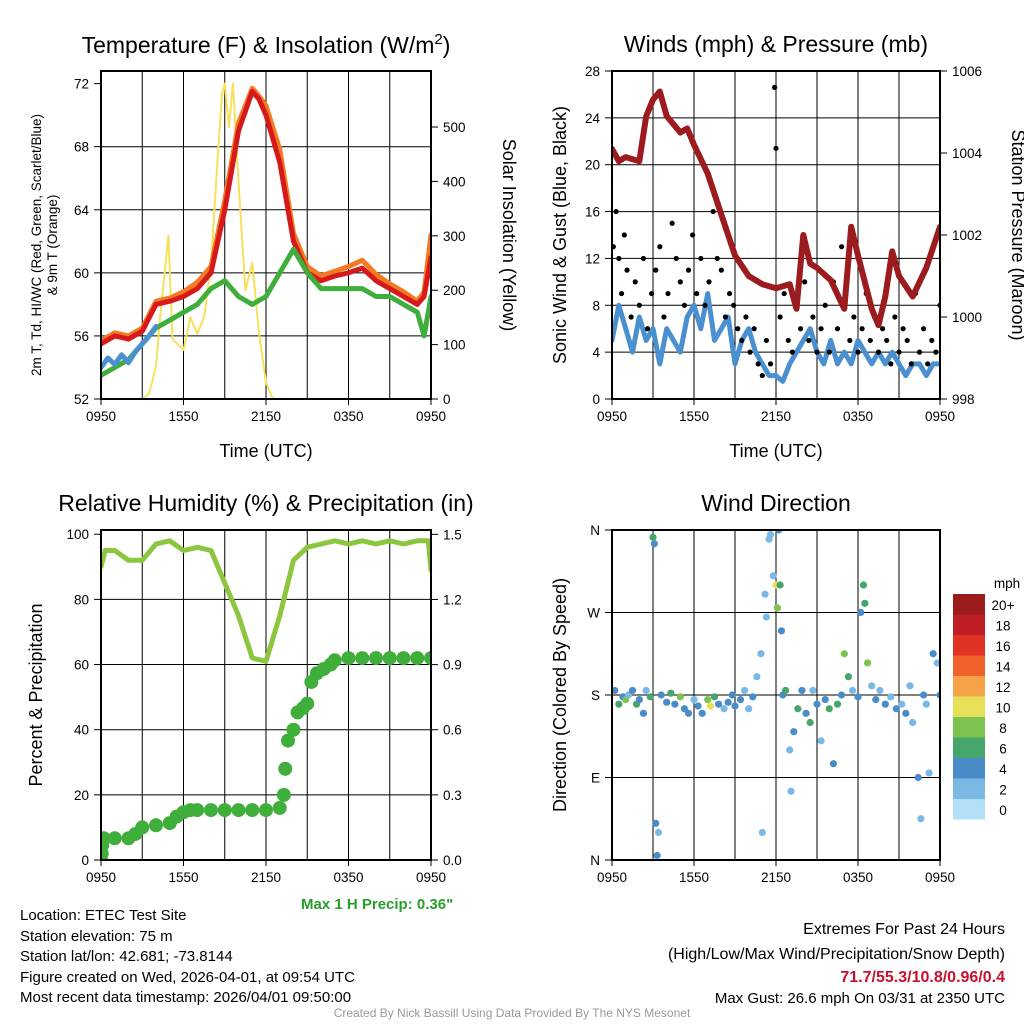  I want to click on y2-tick-label: 0, so click(447, 399).